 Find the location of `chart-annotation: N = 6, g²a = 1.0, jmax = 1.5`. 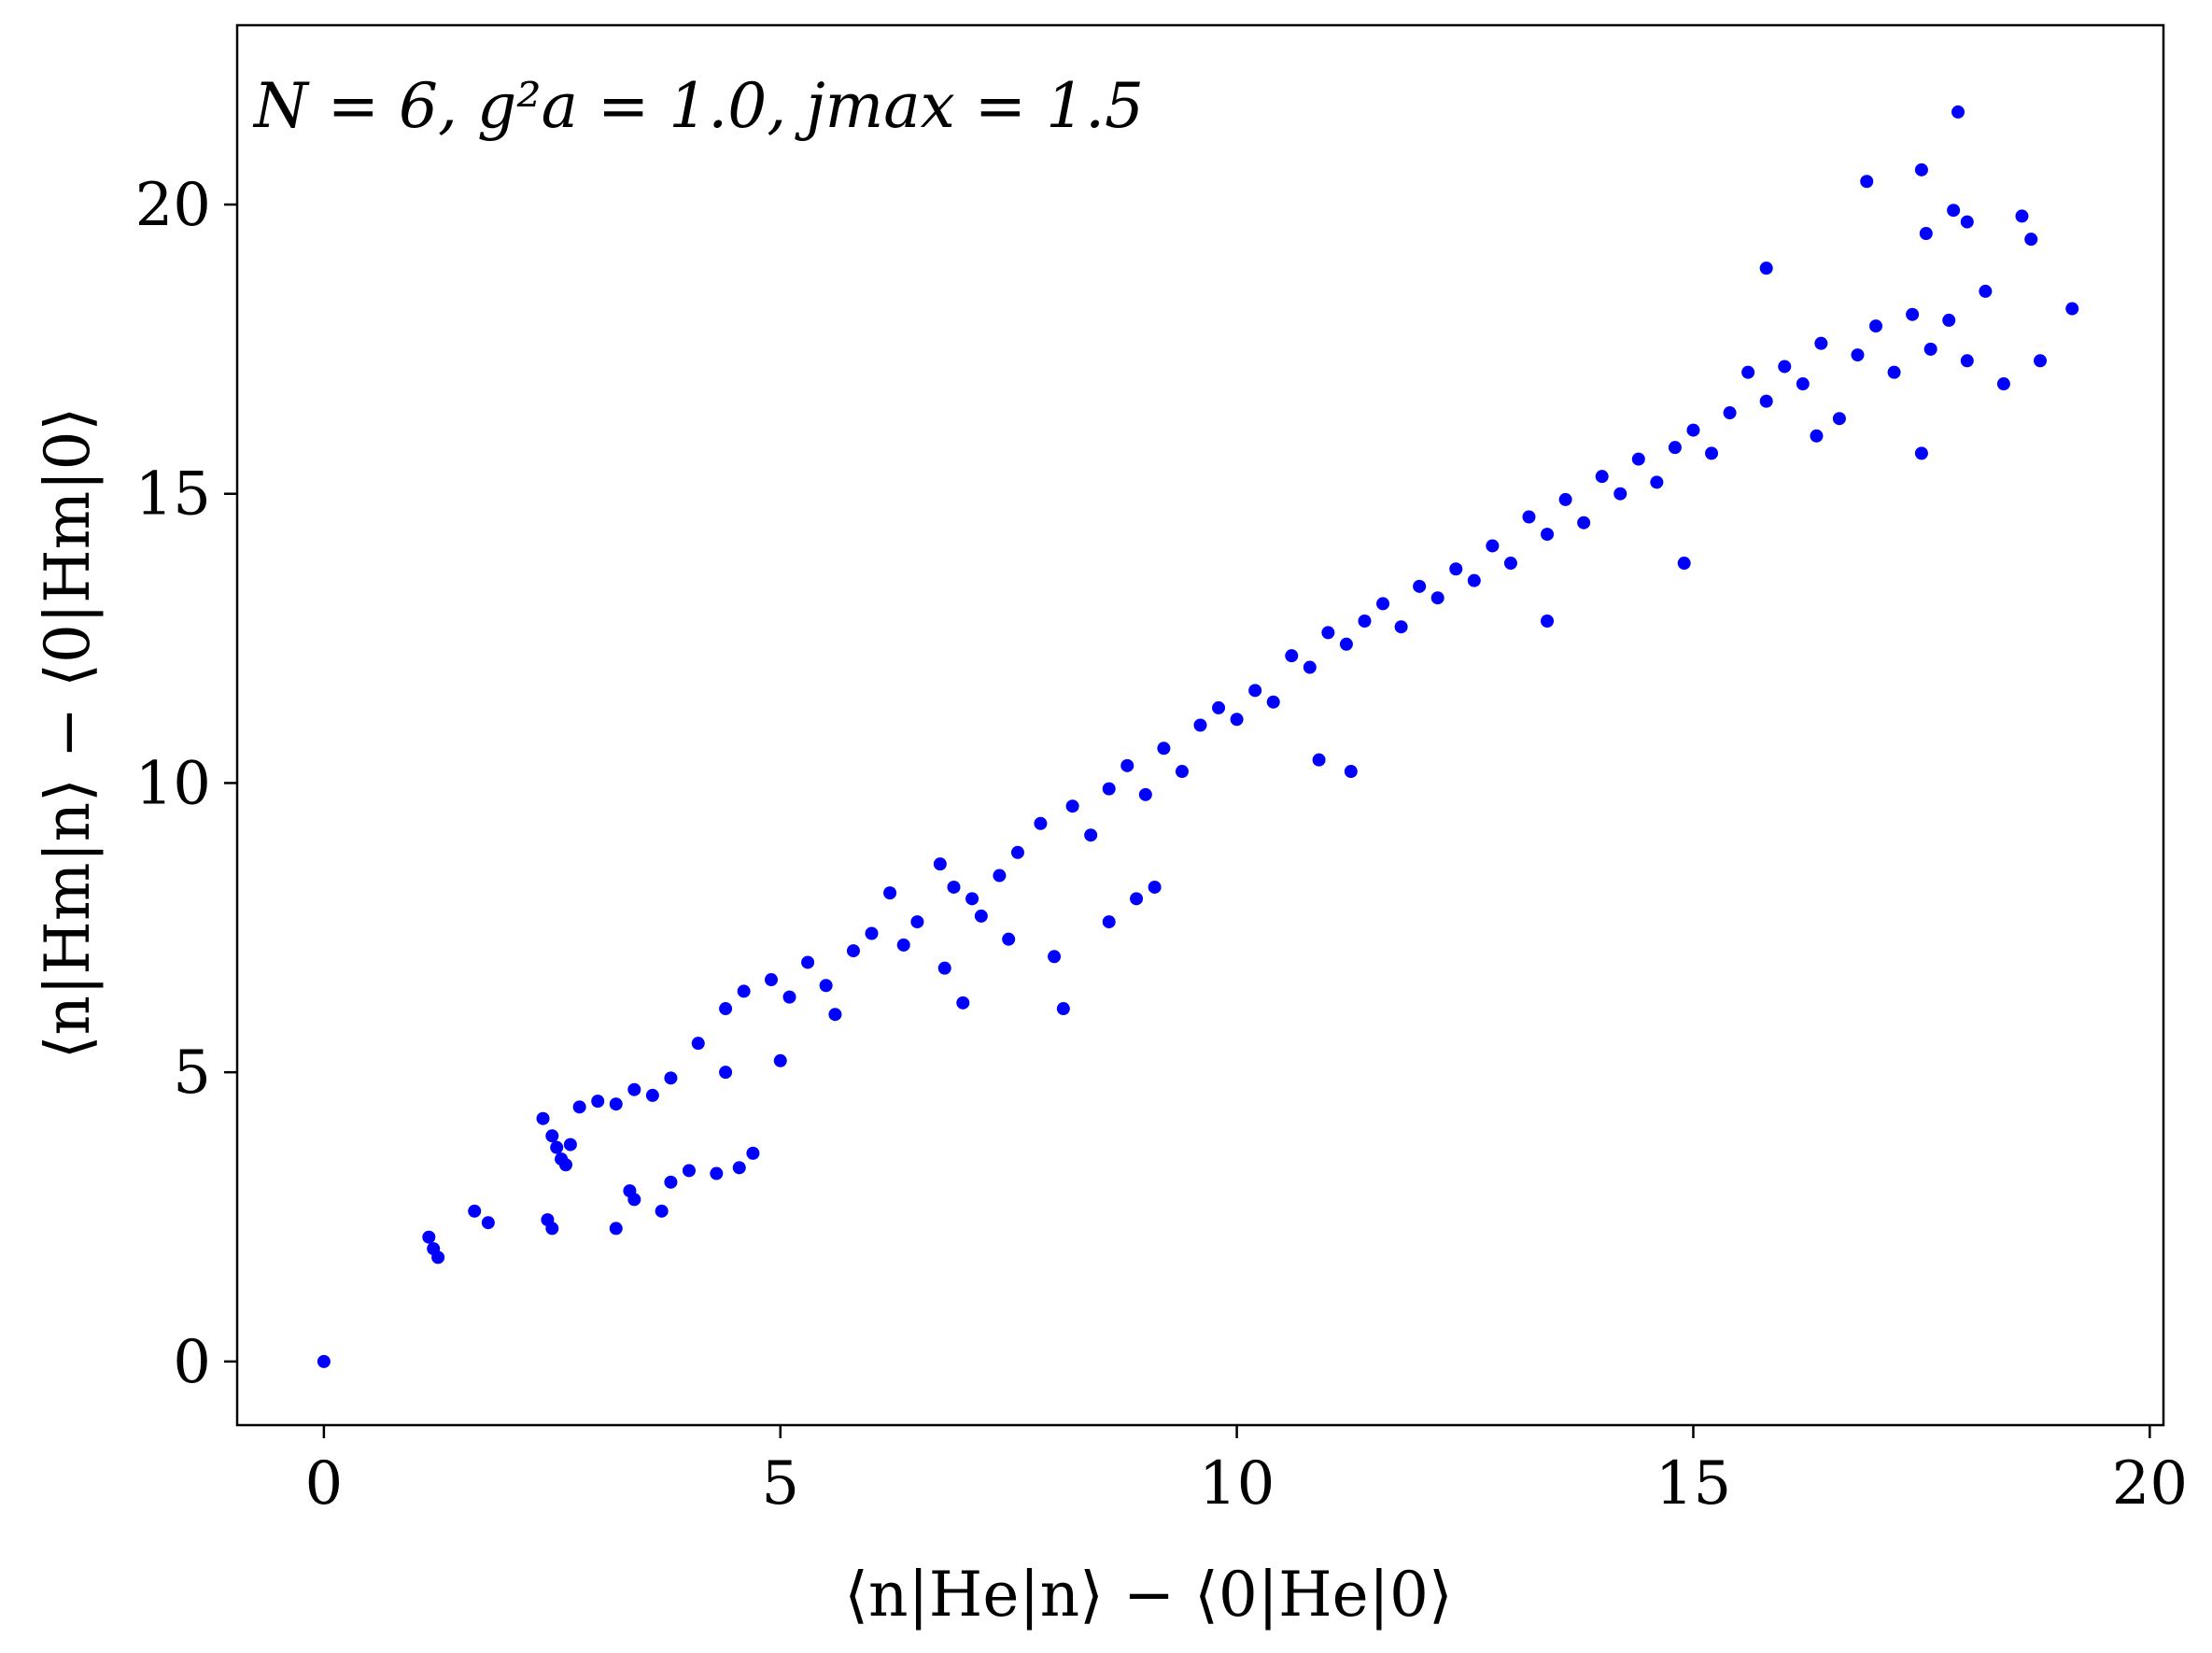

chart-annotation: N = 6, g²a = 1.0, jmax = 1.5 is located at coordinates (698, 106).